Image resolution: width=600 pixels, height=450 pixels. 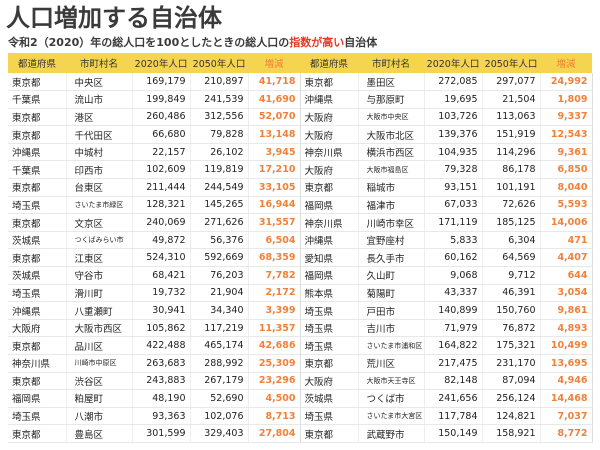 What do you see at coordinates (161, 363) in the screenshot?
I see `population-2020-cell: 263,683` at bounding box center [161, 363].